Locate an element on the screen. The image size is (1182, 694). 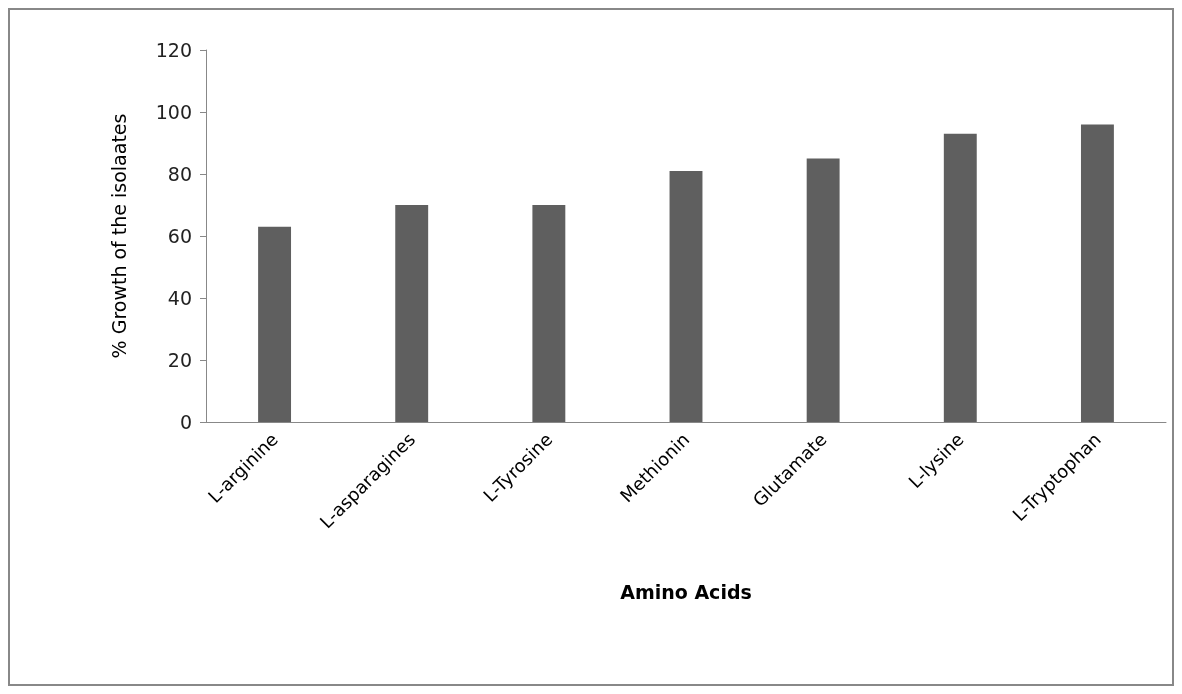
y-tick-label: 20 is located at coordinates (179, 360).